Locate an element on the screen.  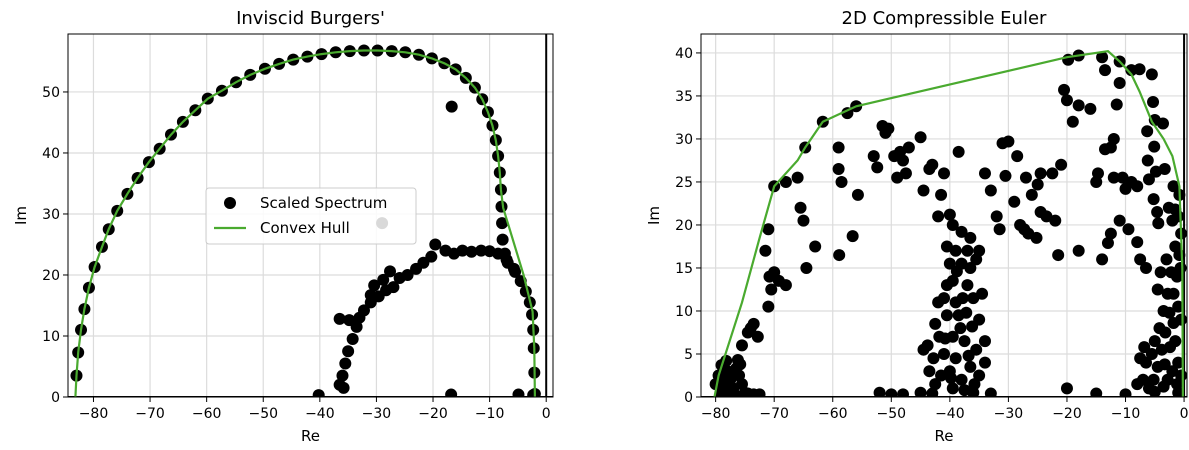
x-tick-label: −30 is located at coordinates (377, 414).